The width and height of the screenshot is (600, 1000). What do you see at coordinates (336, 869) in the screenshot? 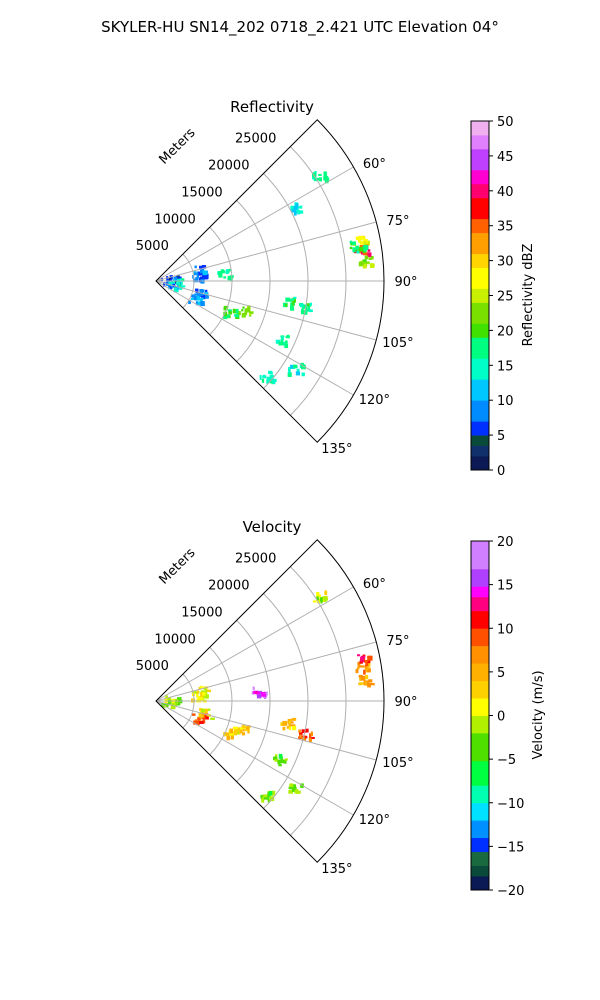
I see `azimuth-tick-label: 135°` at bounding box center [336, 869].